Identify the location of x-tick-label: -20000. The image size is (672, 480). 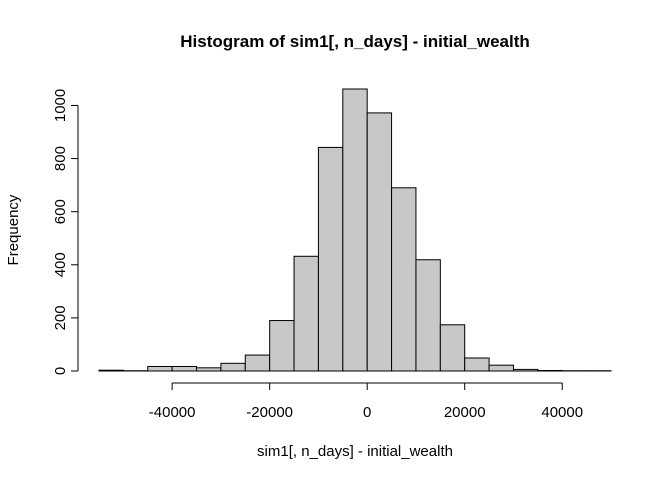
(269, 412).